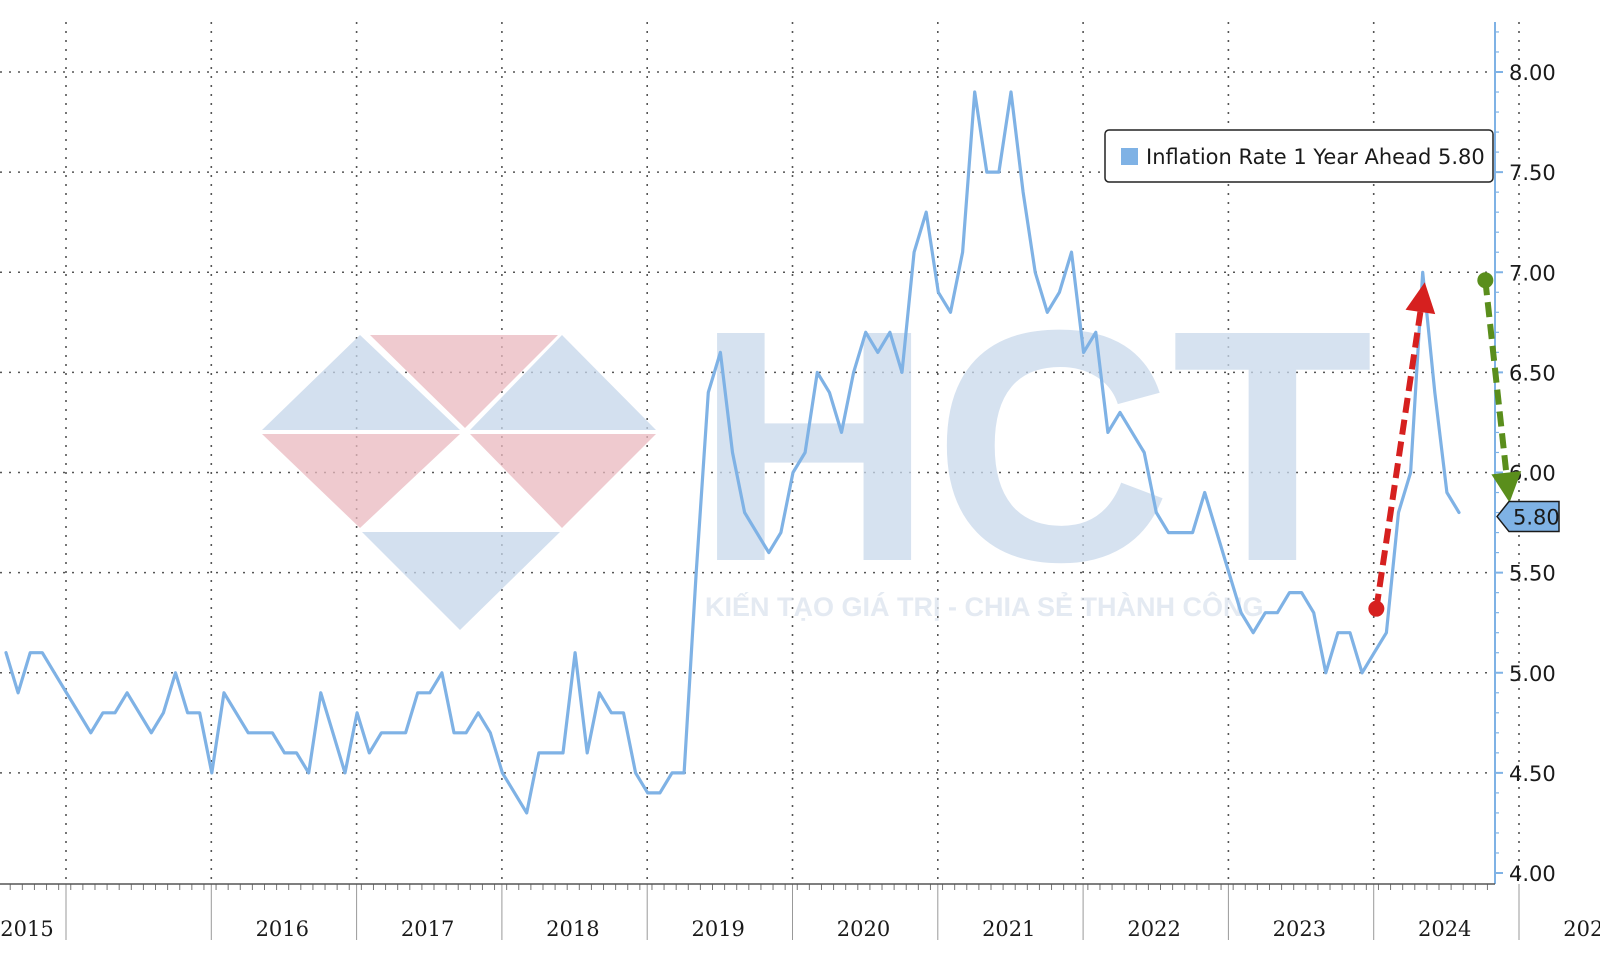  I want to click on legend-swatch, so click(1129, 156).